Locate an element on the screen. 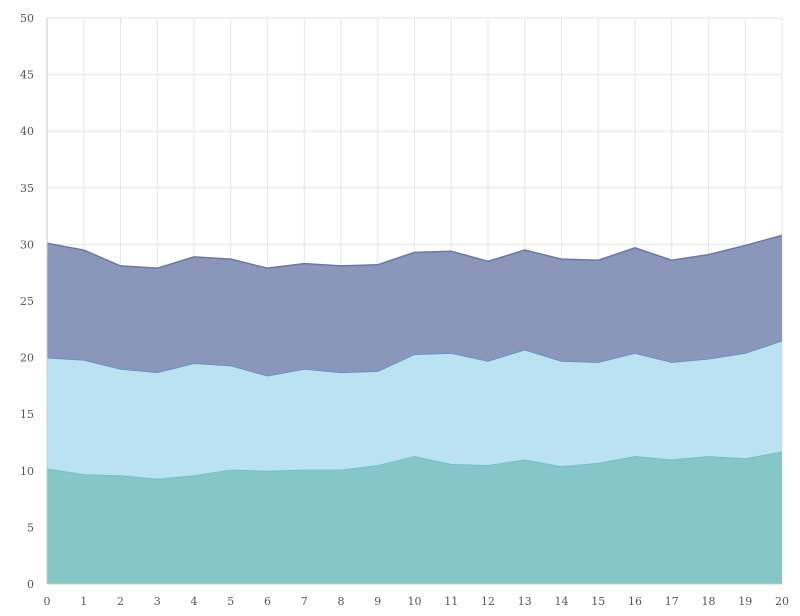  y-tick-label: 40 is located at coordinates (27, 131).